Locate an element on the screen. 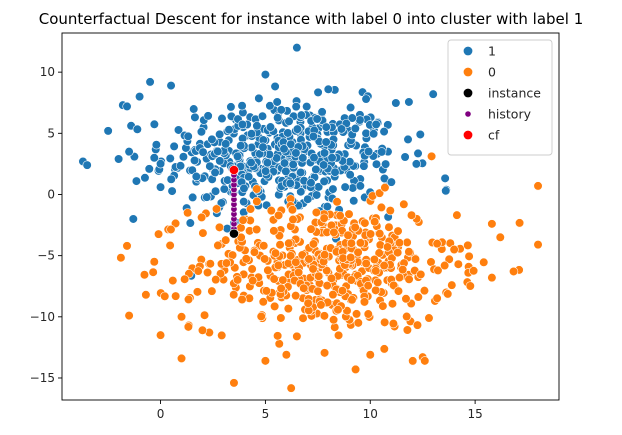  y-tick-label: 5 is located at coordinates (51, 133).